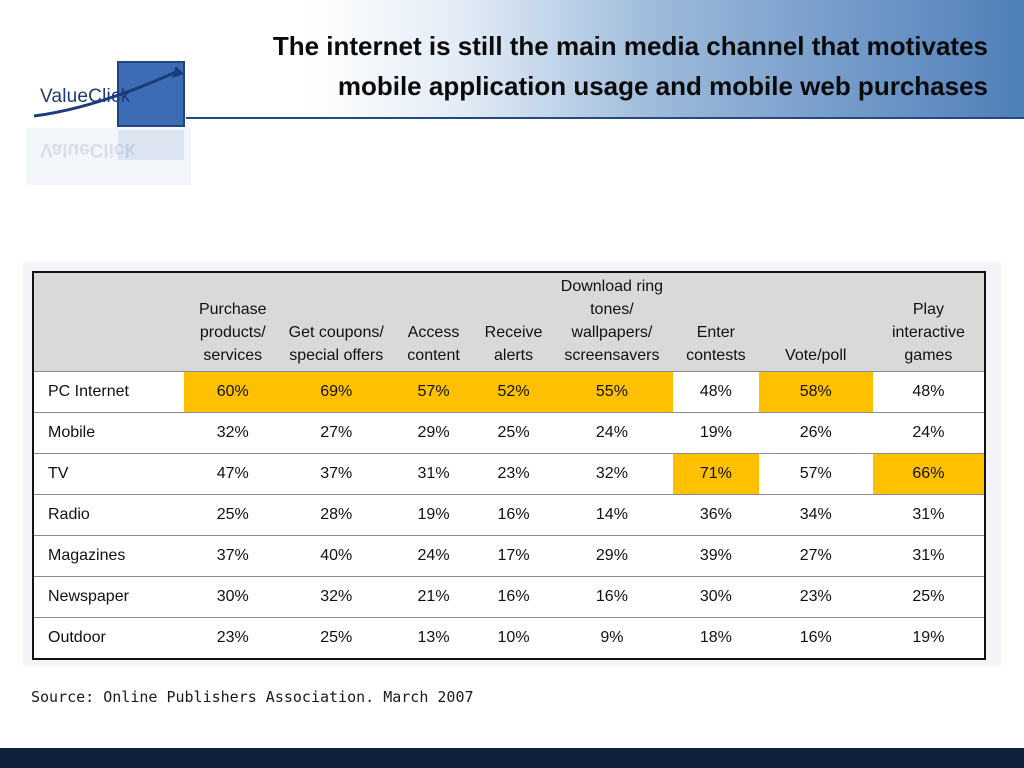 The height and width of the screenshot is (768, 1024). I want to click on column-header: Purchase products/ services, so click(232, 322).